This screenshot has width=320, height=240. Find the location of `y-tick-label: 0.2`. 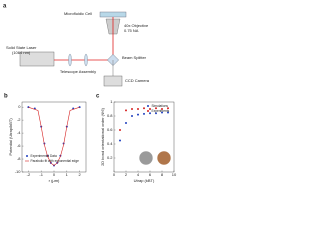

y-tick-label: 0.2 is located at coordinates (110, 157).